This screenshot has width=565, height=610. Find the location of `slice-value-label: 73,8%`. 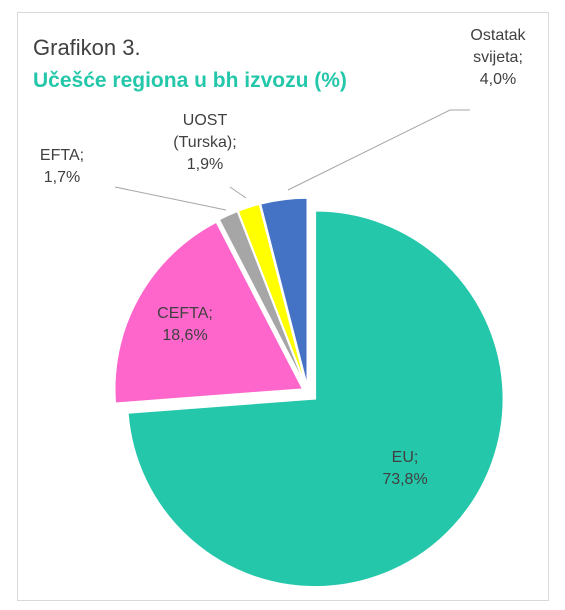

slice-value-label: 73,8% is located at coordinates (404, 479).